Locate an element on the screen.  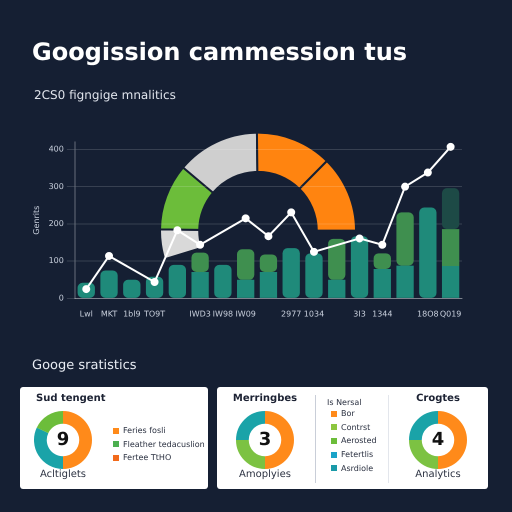
y-tick-label: 100 is located at coordinates (56, 261).